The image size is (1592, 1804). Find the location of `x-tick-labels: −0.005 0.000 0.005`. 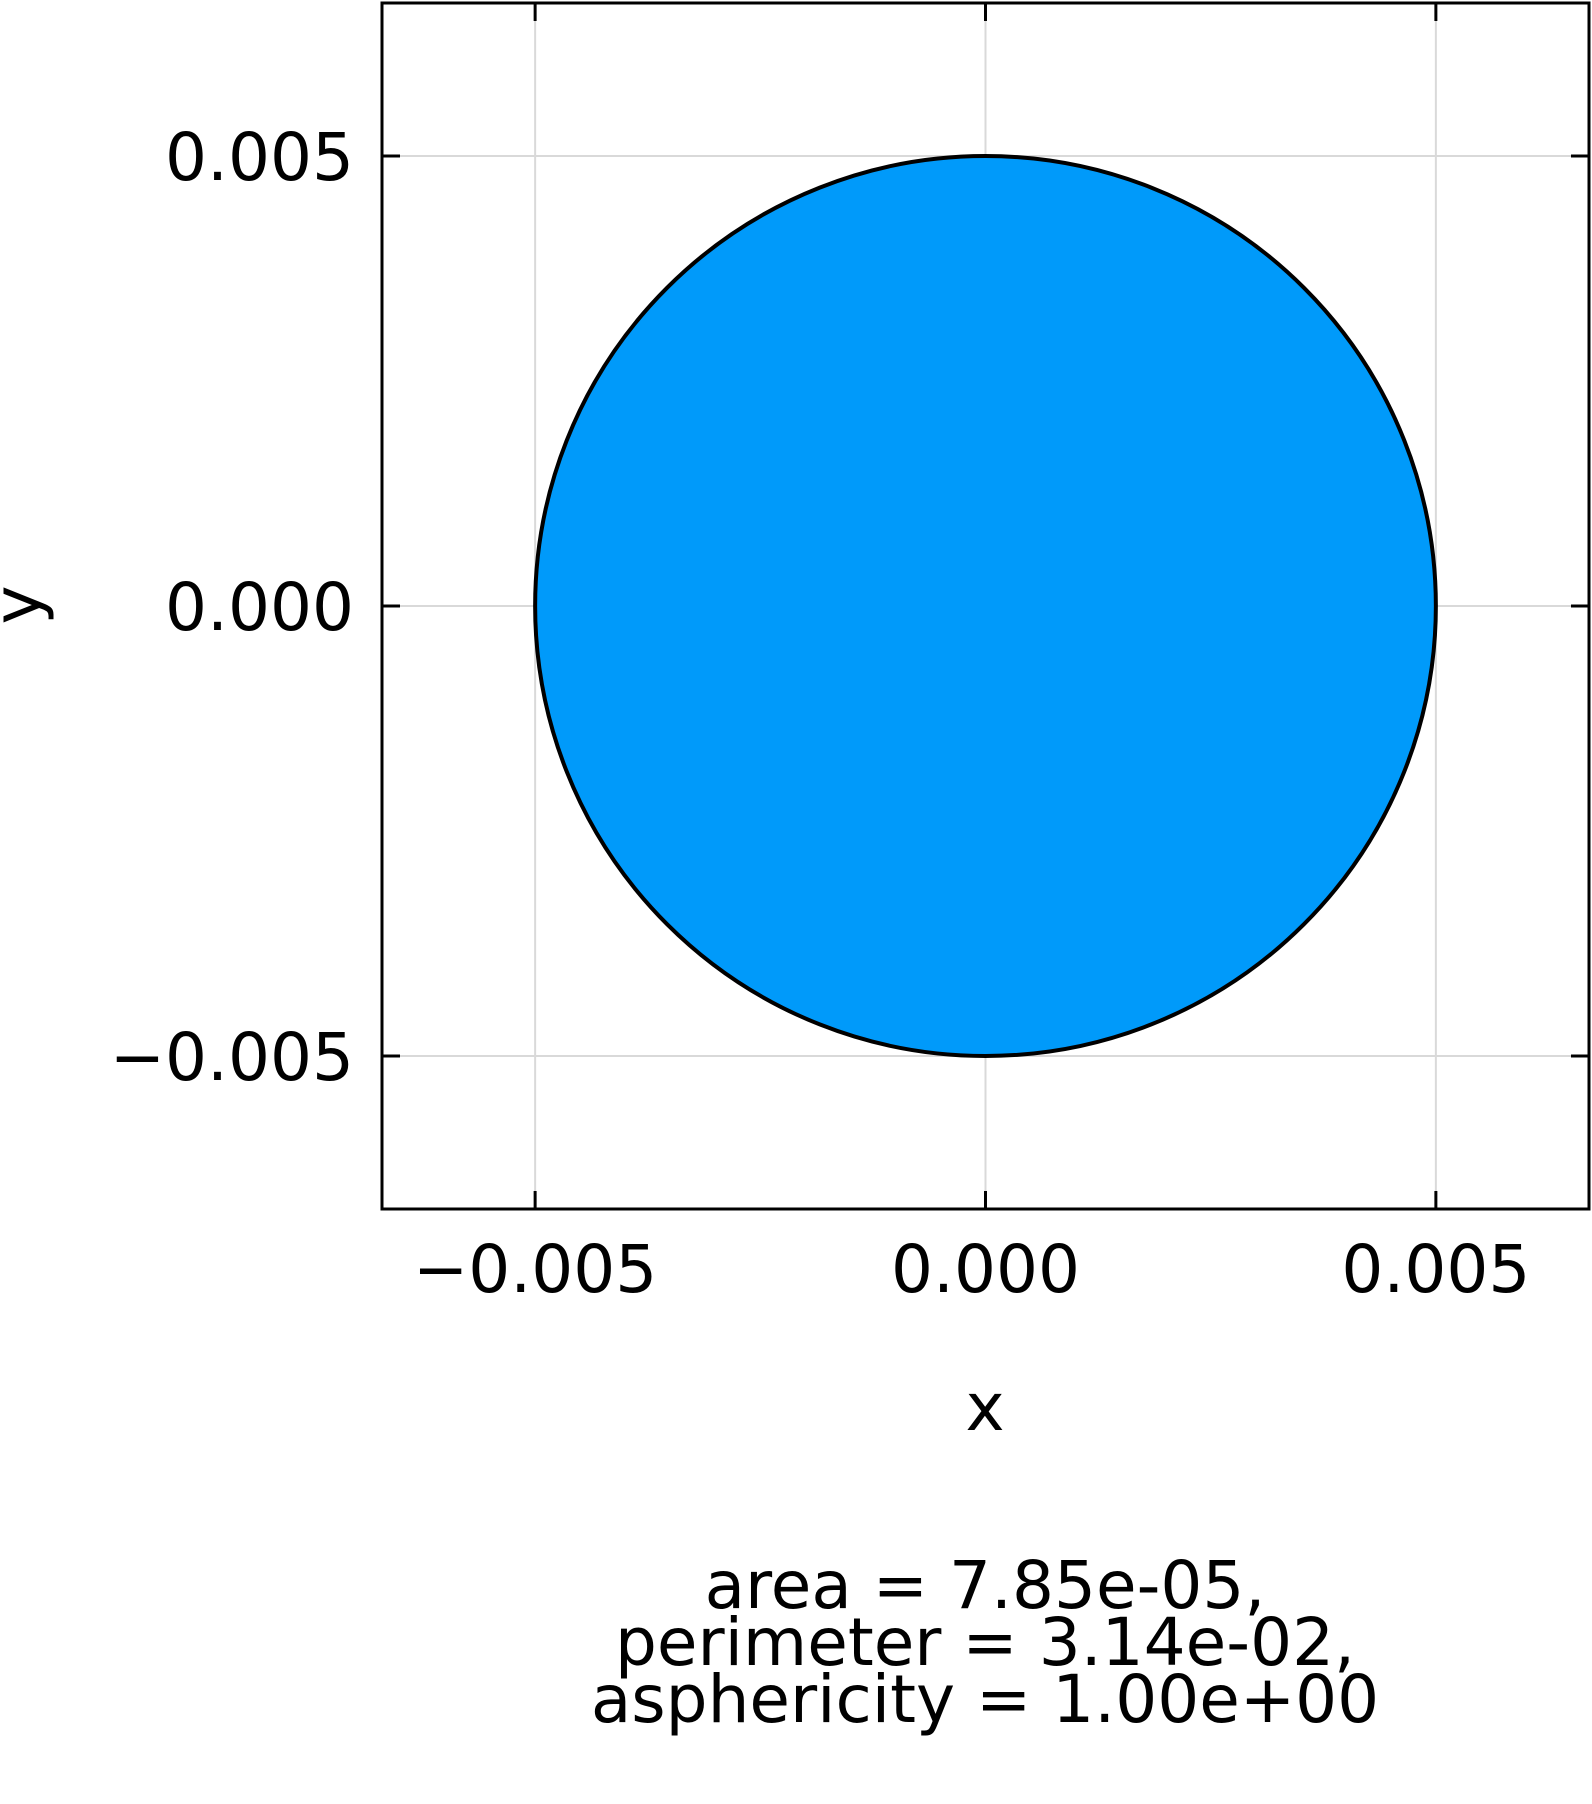

x-tick-labels: −0.005 0.000 0.005 is located at coordinates (971, 1269).